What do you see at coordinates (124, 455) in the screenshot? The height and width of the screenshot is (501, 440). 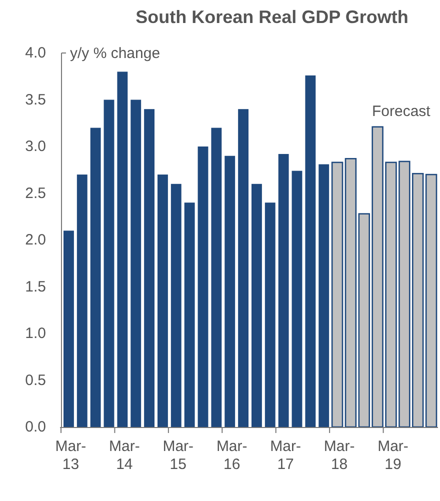 I see `x-tick-label: Mar-14` at bounding box center [124, 455].